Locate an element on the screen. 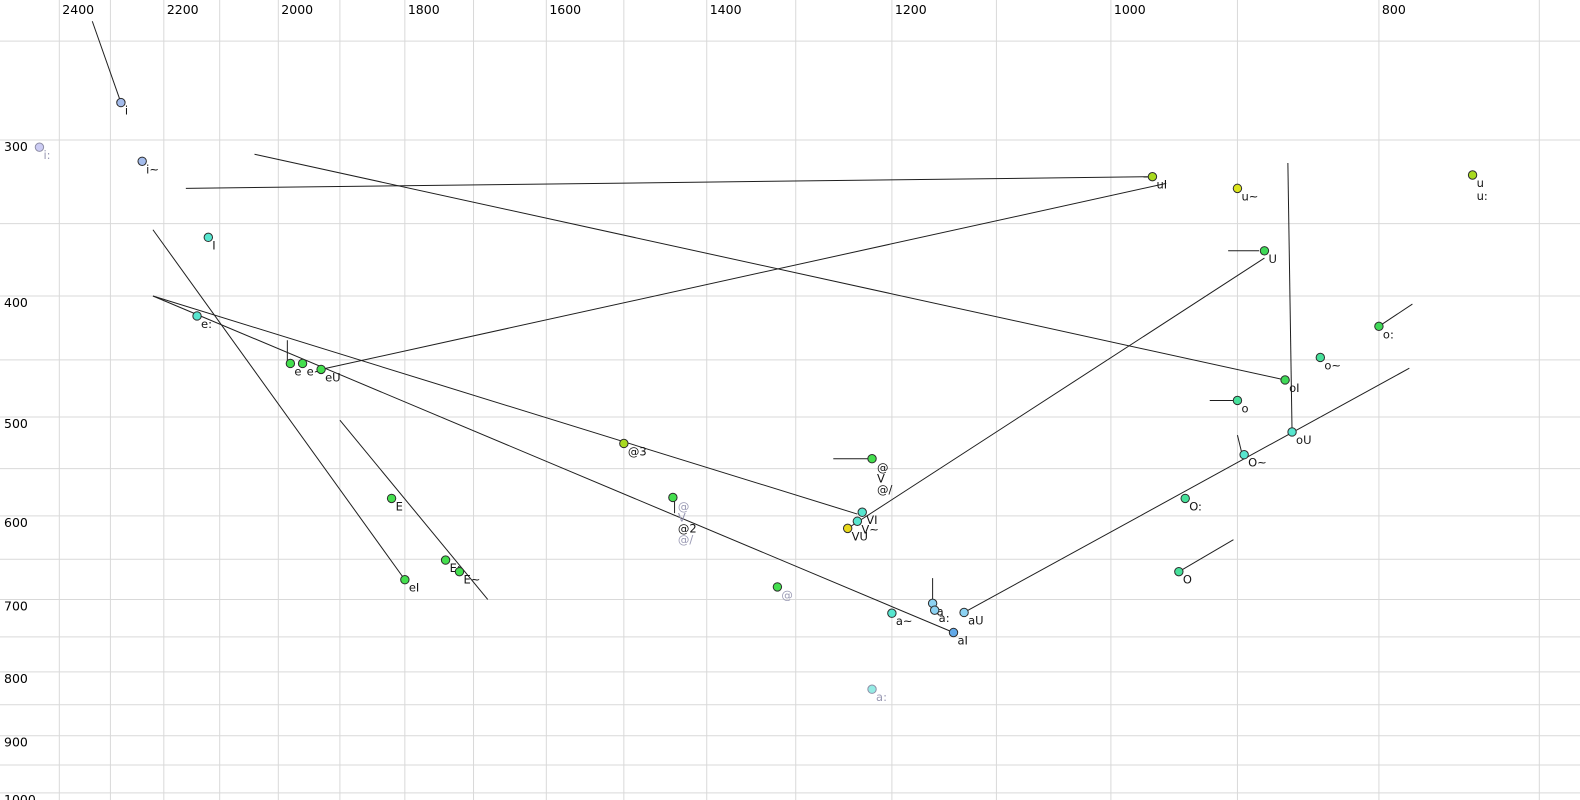 This screenshot has height=800, width=1580. data-point-label: aI is located at coordinates (963, 641).